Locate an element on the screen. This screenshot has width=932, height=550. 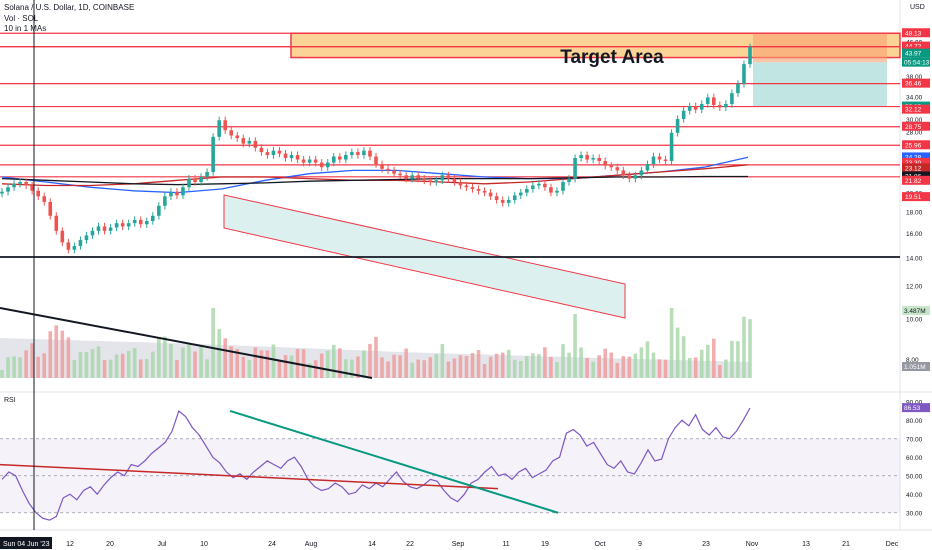
time-tick-label: 11 is located at coordinates (505, 544).